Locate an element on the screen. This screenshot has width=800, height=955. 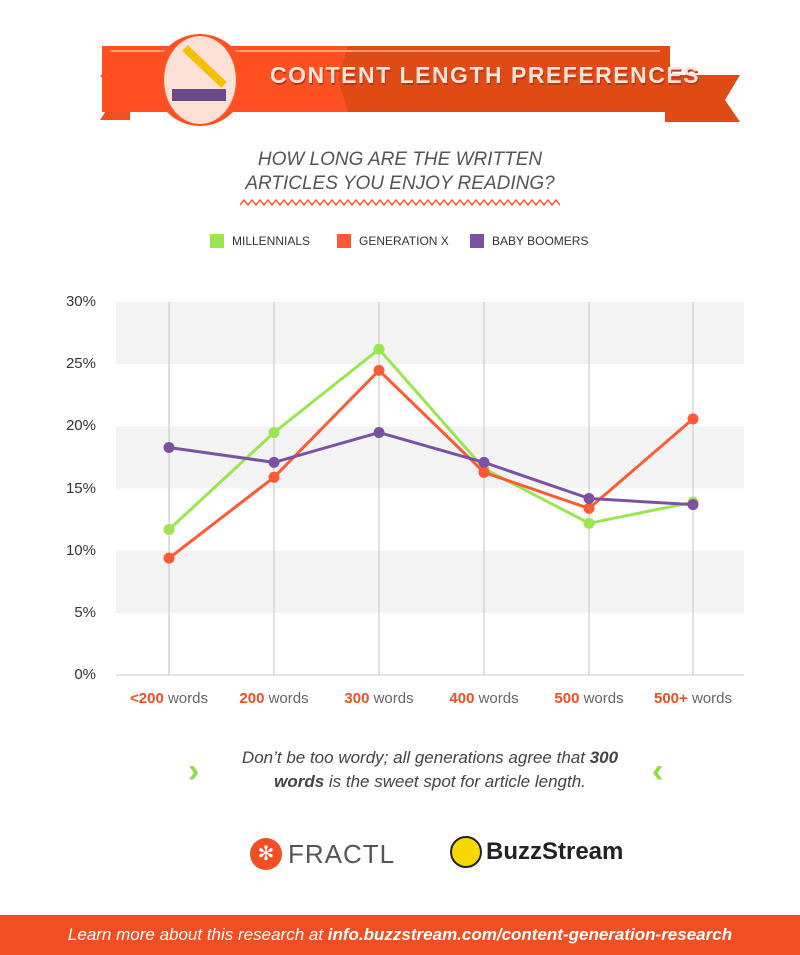
chevron-right-icon: › is located at coordinates (194, 771).